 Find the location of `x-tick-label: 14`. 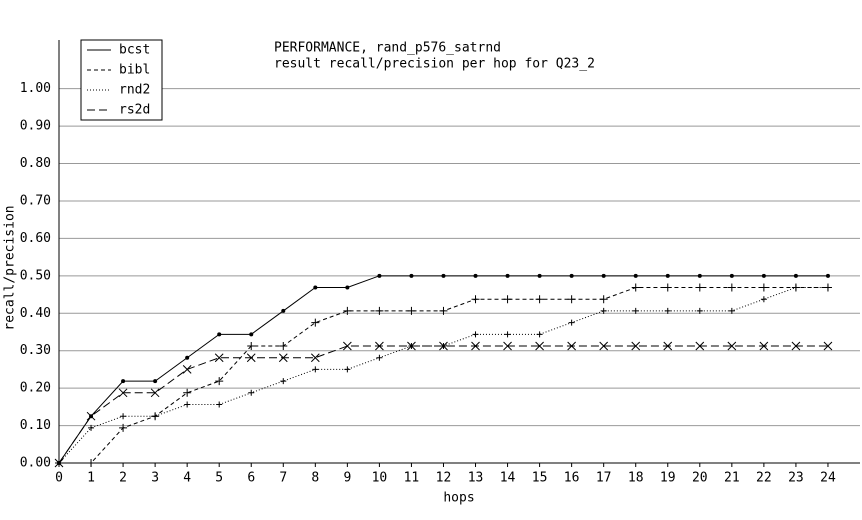

x-tick-label: 14 is located at coordinates (508, 478).